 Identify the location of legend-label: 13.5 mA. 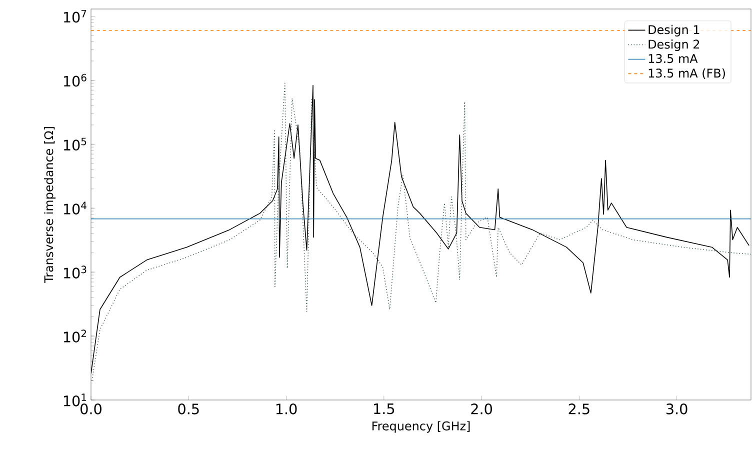
(673, 59).